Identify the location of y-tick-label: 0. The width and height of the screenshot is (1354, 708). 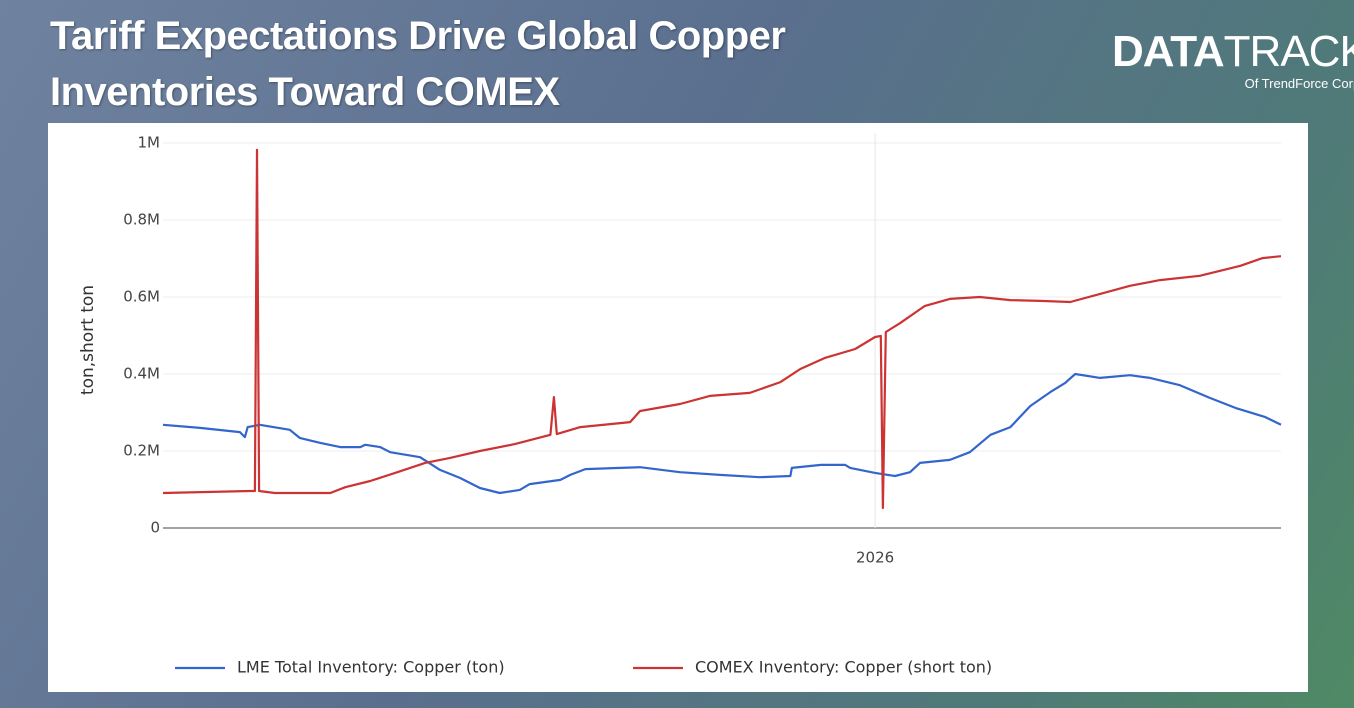
(155, 528).